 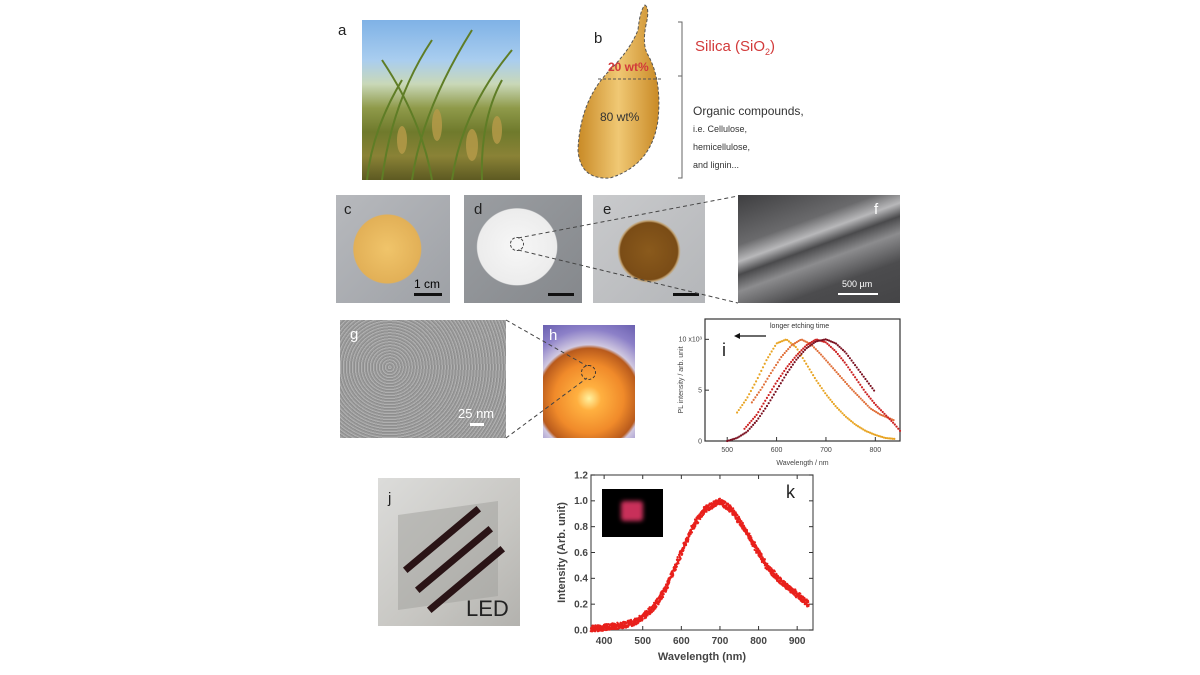 What do you see at coordinates (449, 552) in the screenshot?
I see `led-device-photo: j LED` at bounding box center [449, 552].